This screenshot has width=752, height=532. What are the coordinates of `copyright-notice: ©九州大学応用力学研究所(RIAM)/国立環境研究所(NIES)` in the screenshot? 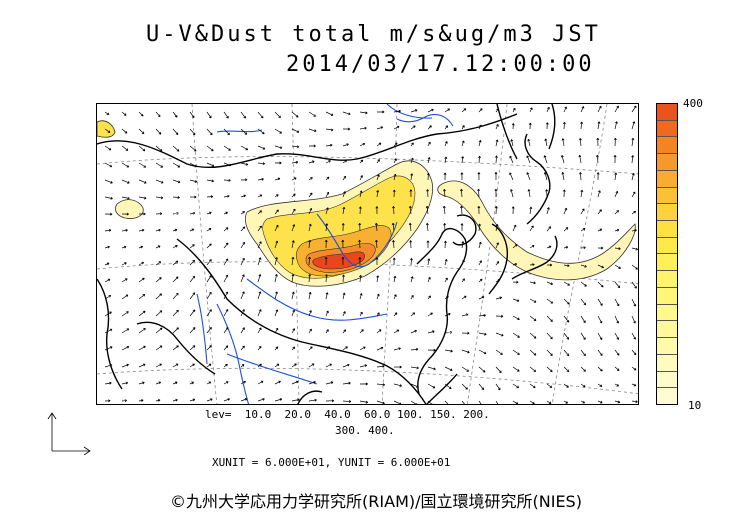 It's located at (376, 501).